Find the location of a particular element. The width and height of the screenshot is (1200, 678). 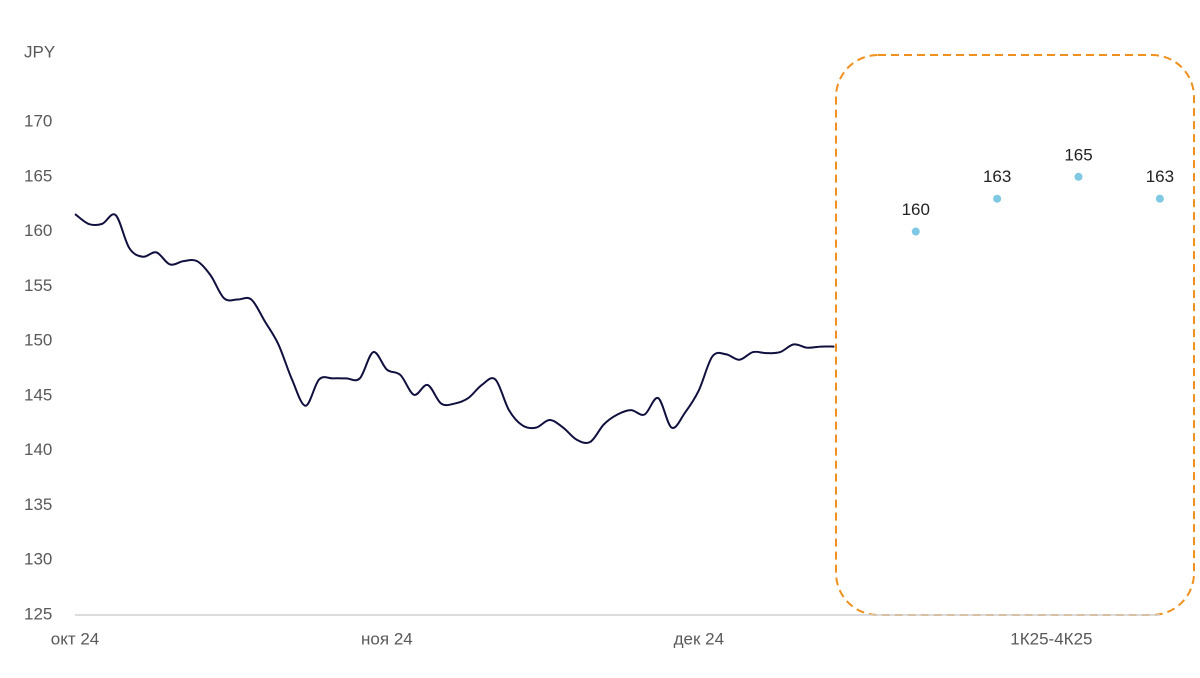

y-tick-label: 160 is located at coordinates (38, 230).